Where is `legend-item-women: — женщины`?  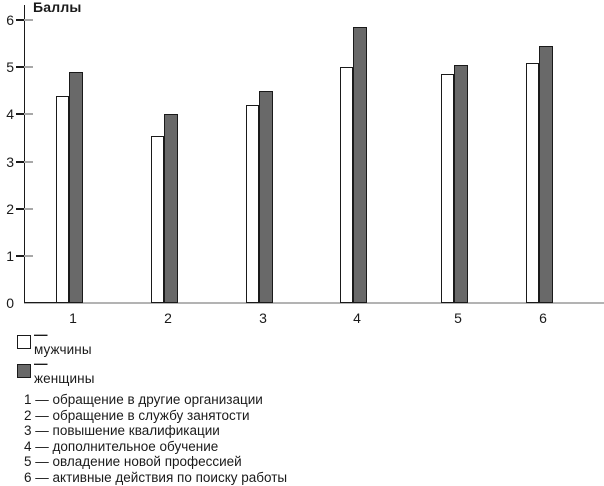
legend-item-women: — женщины is located at coordinates (56, 371).